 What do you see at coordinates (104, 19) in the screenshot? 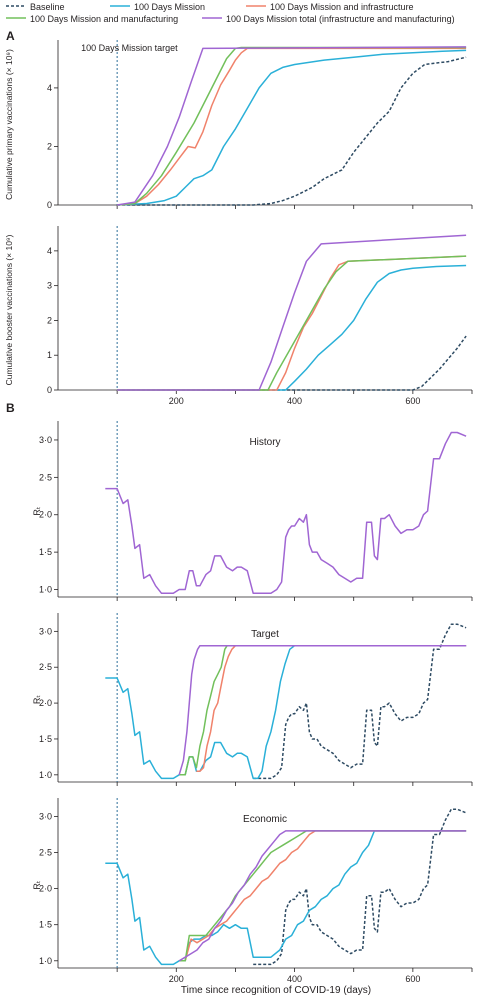
I see `legend-label: 100 Days Mission and manufacturing` at bounding box center [104, 19].